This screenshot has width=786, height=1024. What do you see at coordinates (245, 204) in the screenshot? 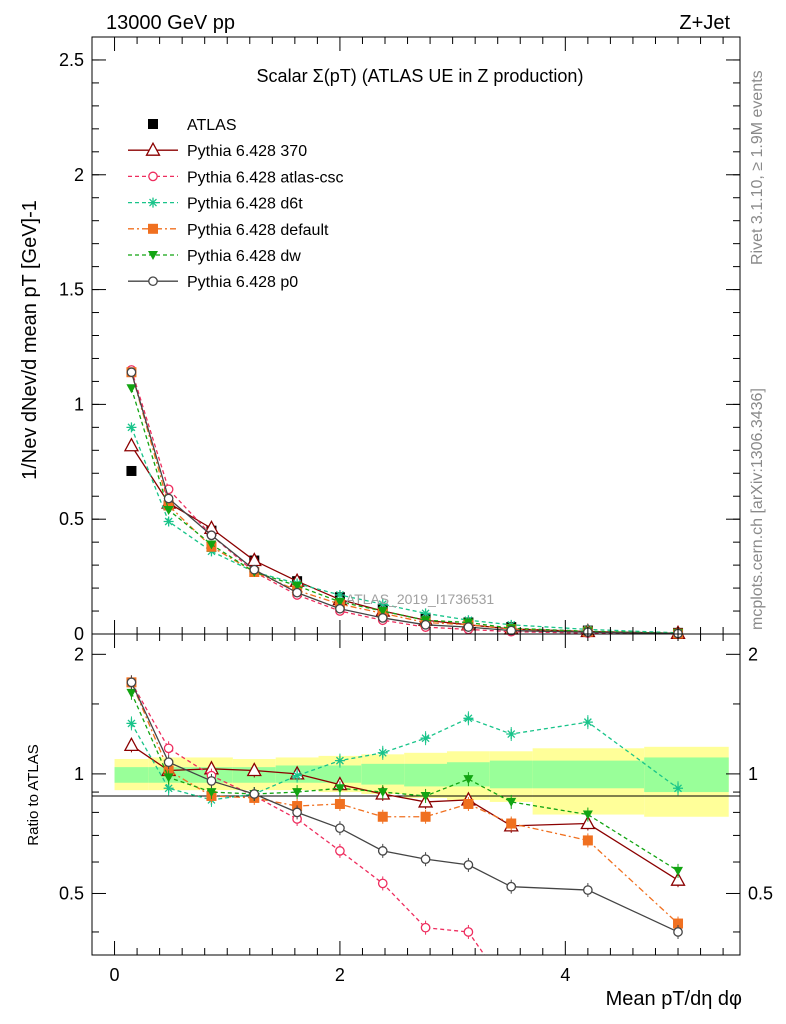
I see `legend-label-d6t: Pythia 6.428 d6t` at bounding box center [245, 204].